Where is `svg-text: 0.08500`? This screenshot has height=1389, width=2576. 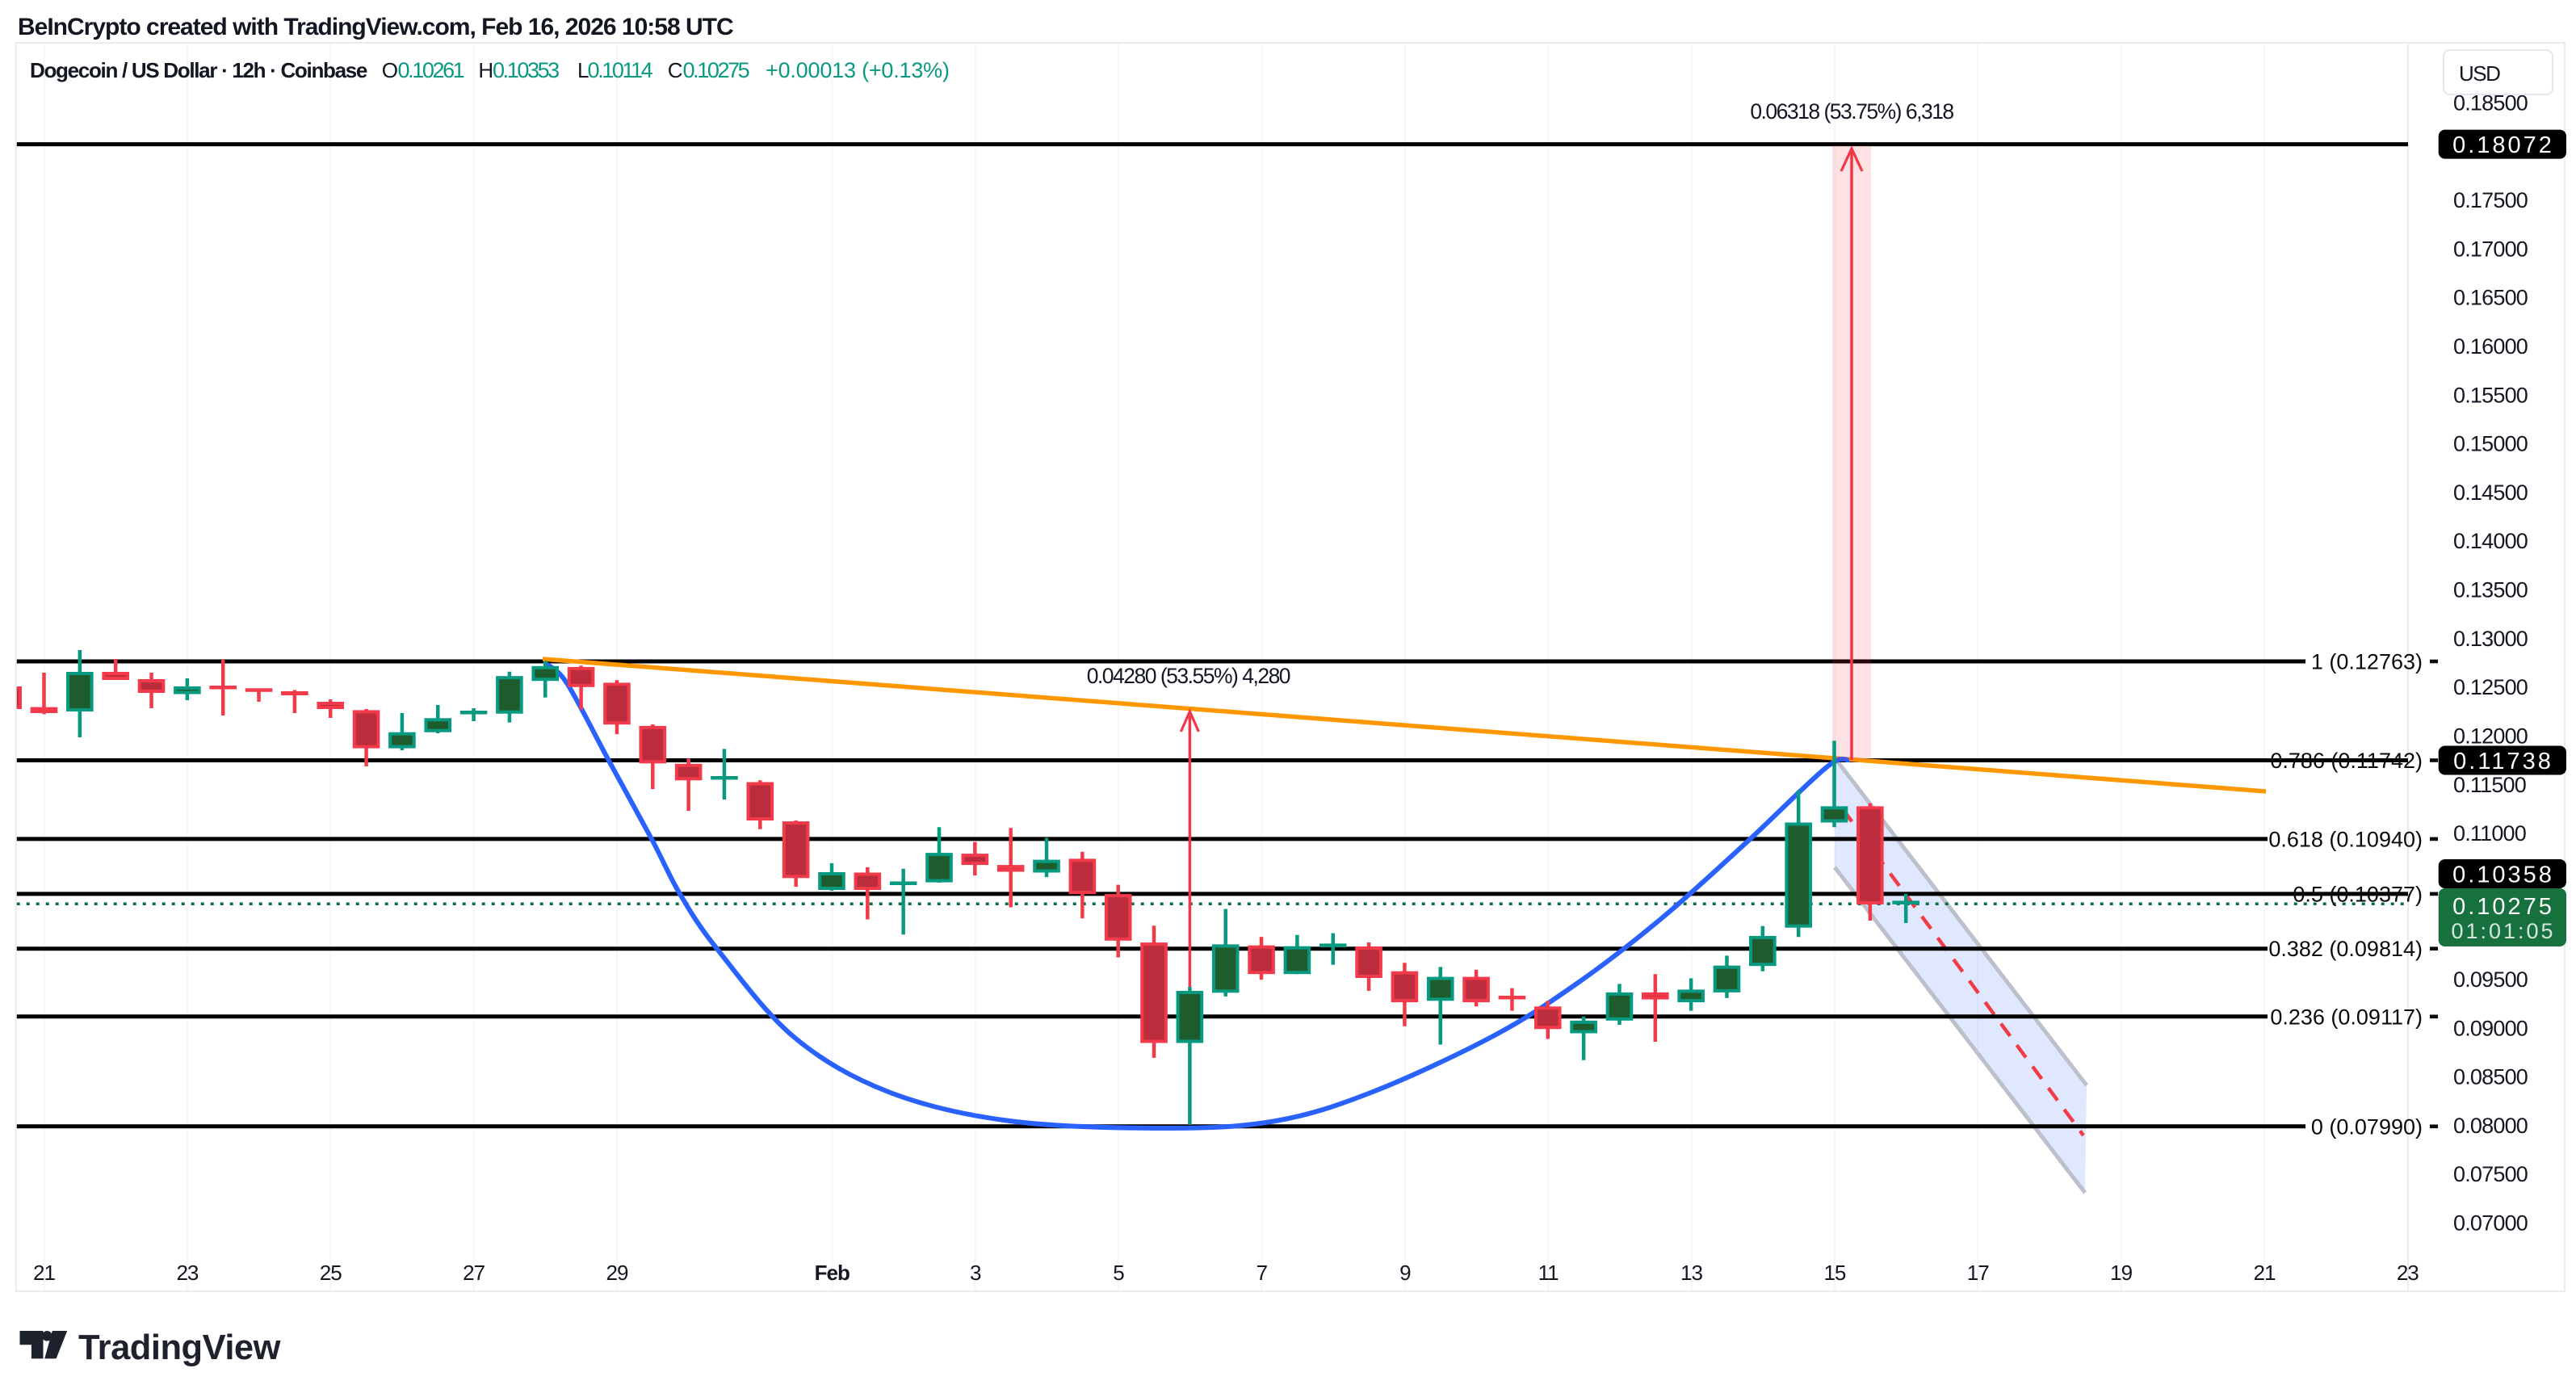
svg-text: 0.08500 is located at coordinates (2490, 1077).